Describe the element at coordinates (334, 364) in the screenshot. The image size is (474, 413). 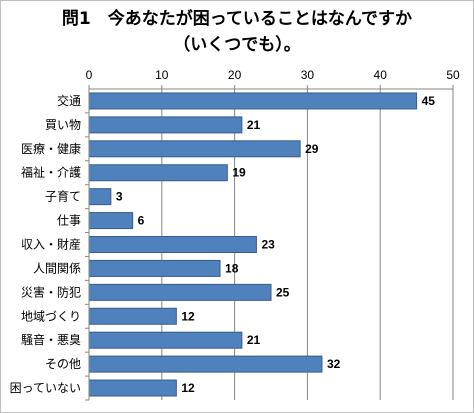
I see `data-label: 32` at that location.